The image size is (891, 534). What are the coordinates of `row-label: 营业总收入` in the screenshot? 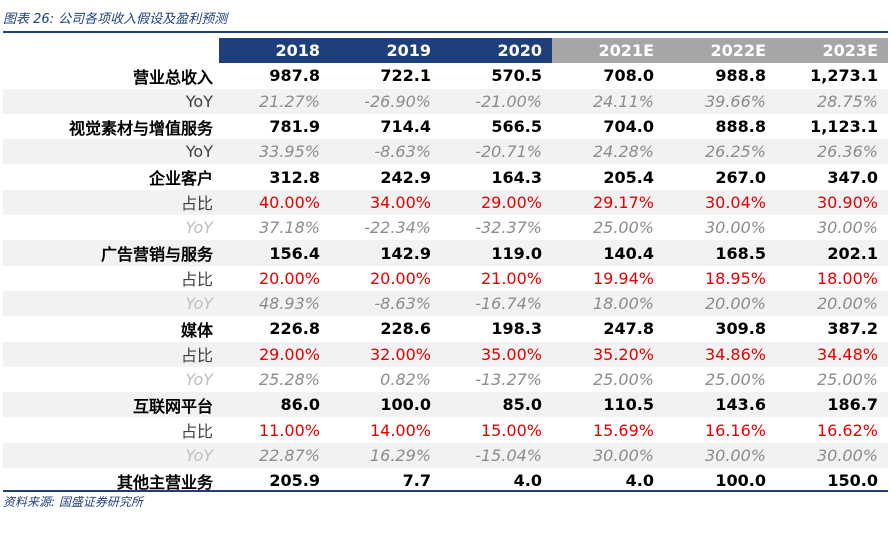 It's located at (172, 77).